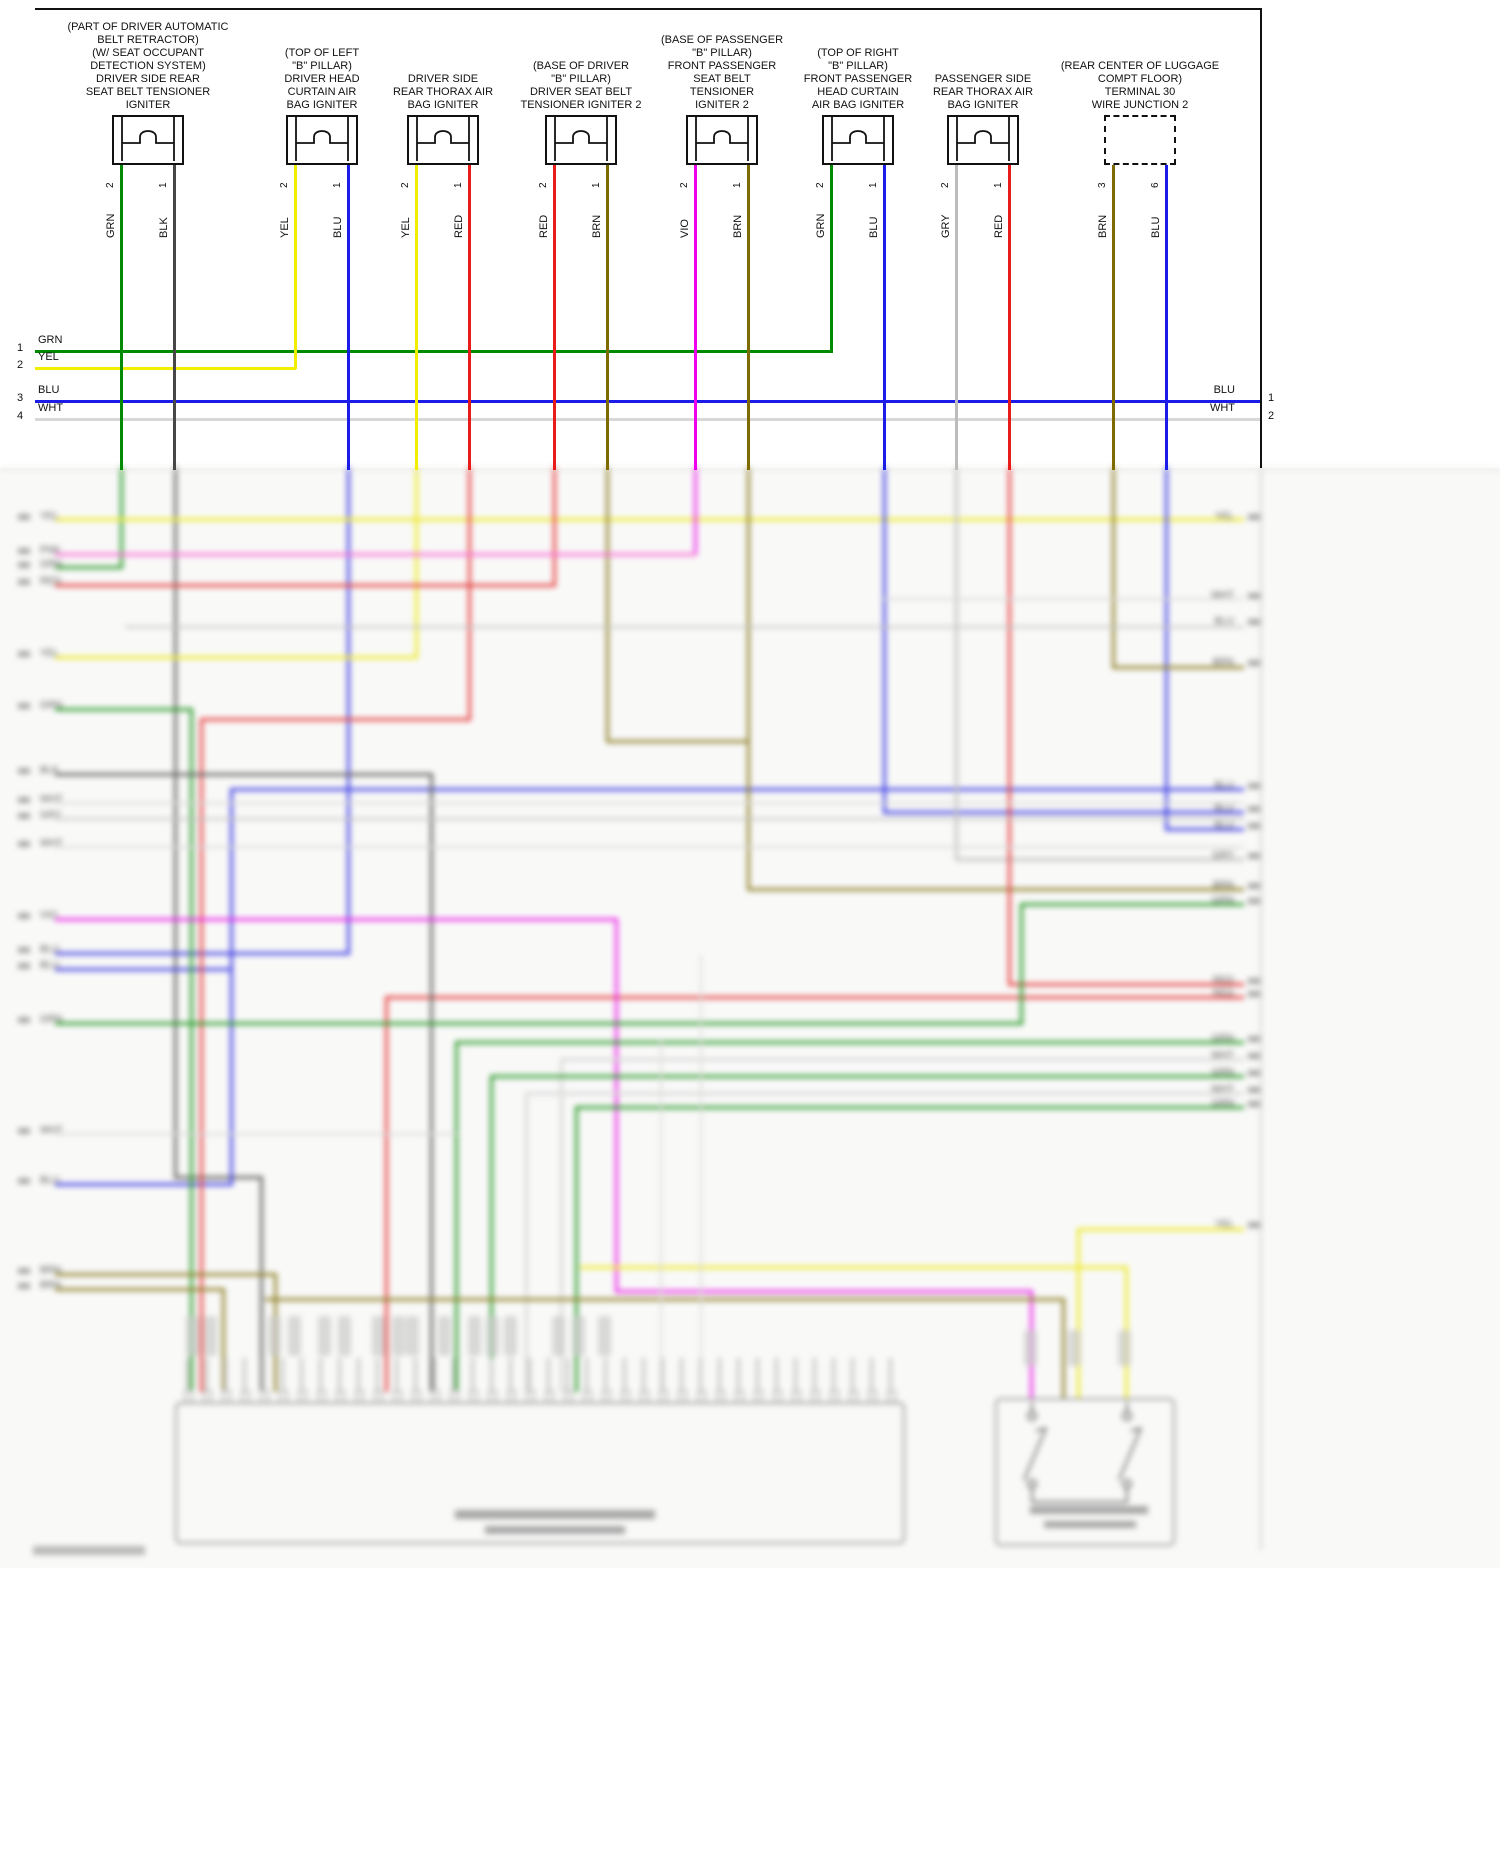 This screenshot has width=1500, height=1861. What do you see at coordinates (458, 185) in the screenshot?
I see `pin-number-driver-side-rear-thorax-air-bag-igniter-1: 1` at bounding box center [458, 185].